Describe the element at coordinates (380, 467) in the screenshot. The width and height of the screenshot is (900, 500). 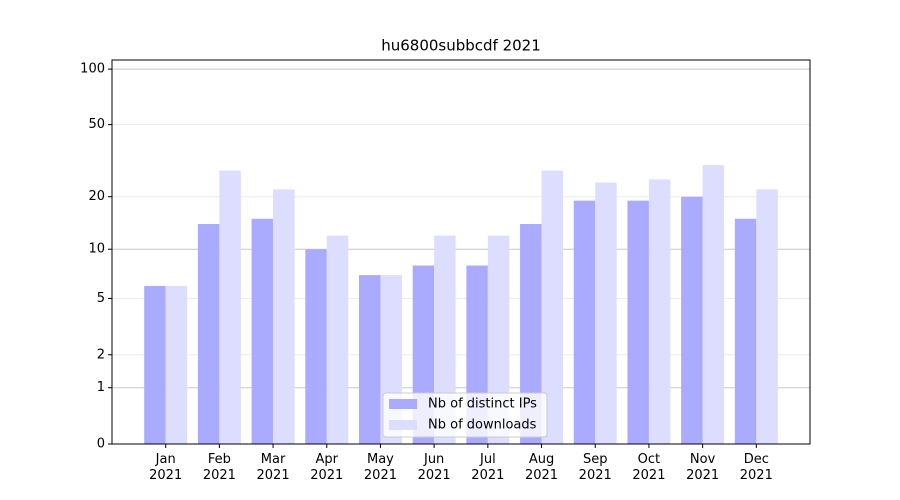
I see `x-tick-label: May 2021` at that location.